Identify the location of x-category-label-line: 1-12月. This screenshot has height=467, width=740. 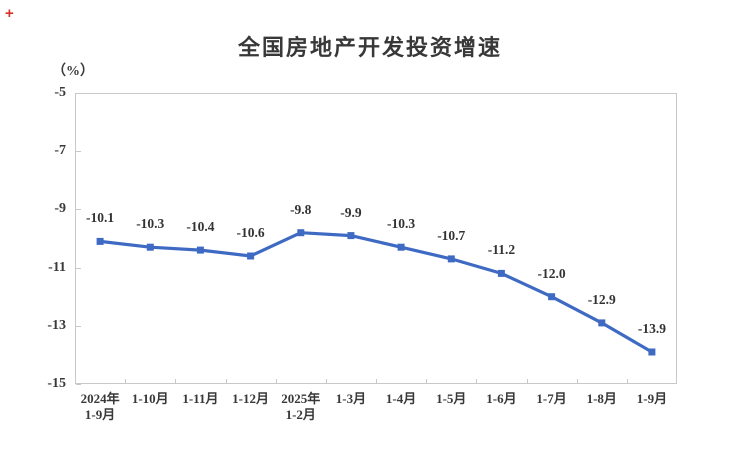
(250, 398).